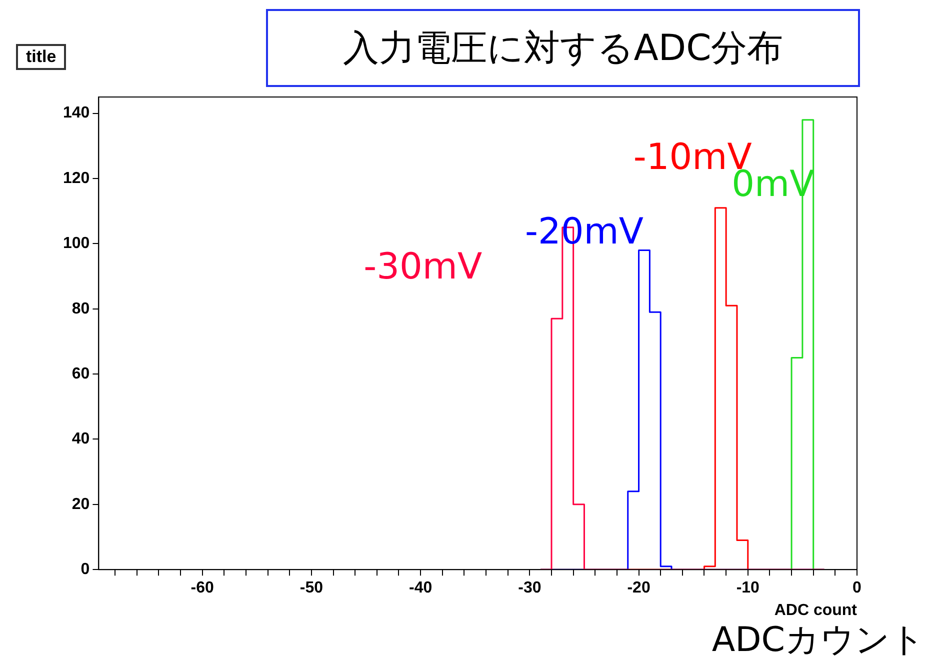 The height and width of the screenshot is (665, 931). Describe the element at coordinates (81, 309) in the screenshot. I see `y-tick-label: 80` at that location.